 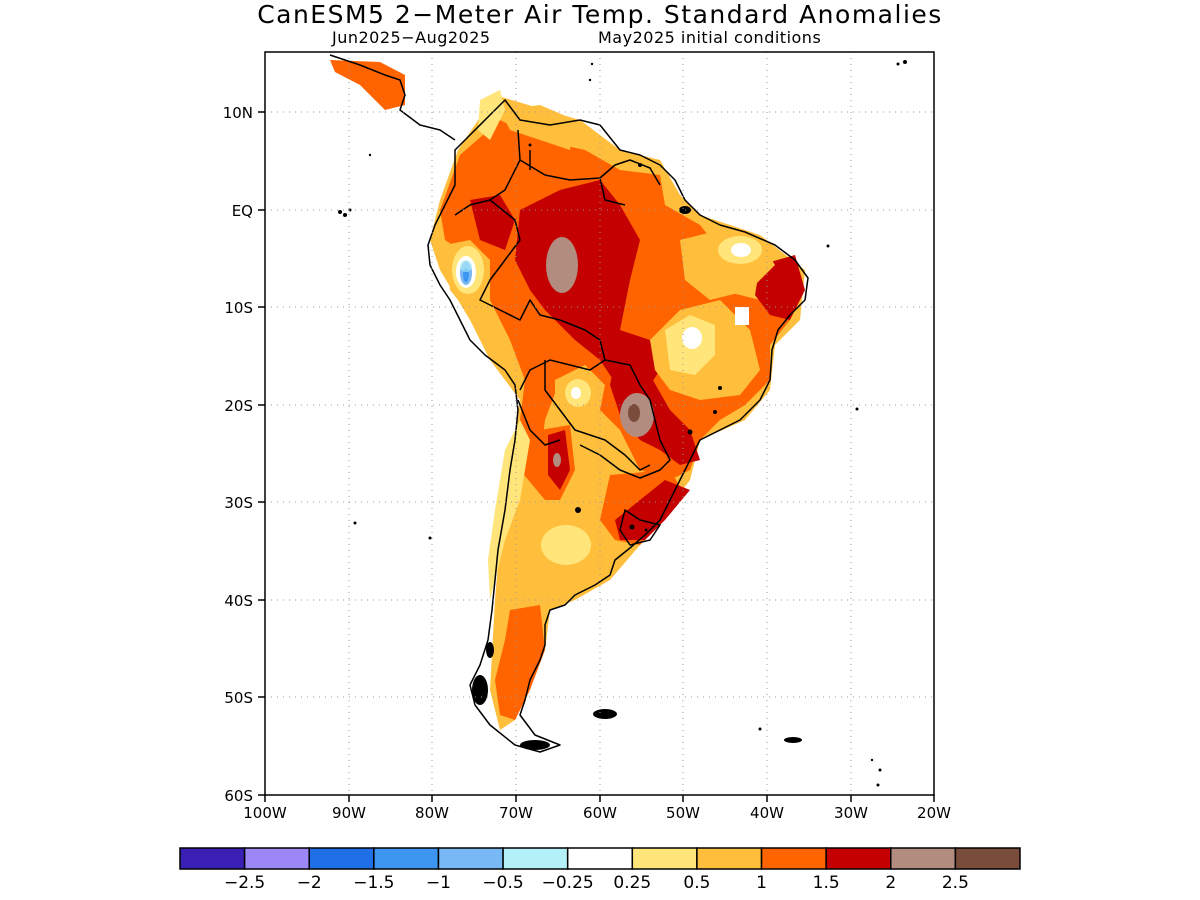 What do you see at coordinates (238, 308) in the screenshot?
I see `lat-label: 10S` at bounding box center [238, 308].